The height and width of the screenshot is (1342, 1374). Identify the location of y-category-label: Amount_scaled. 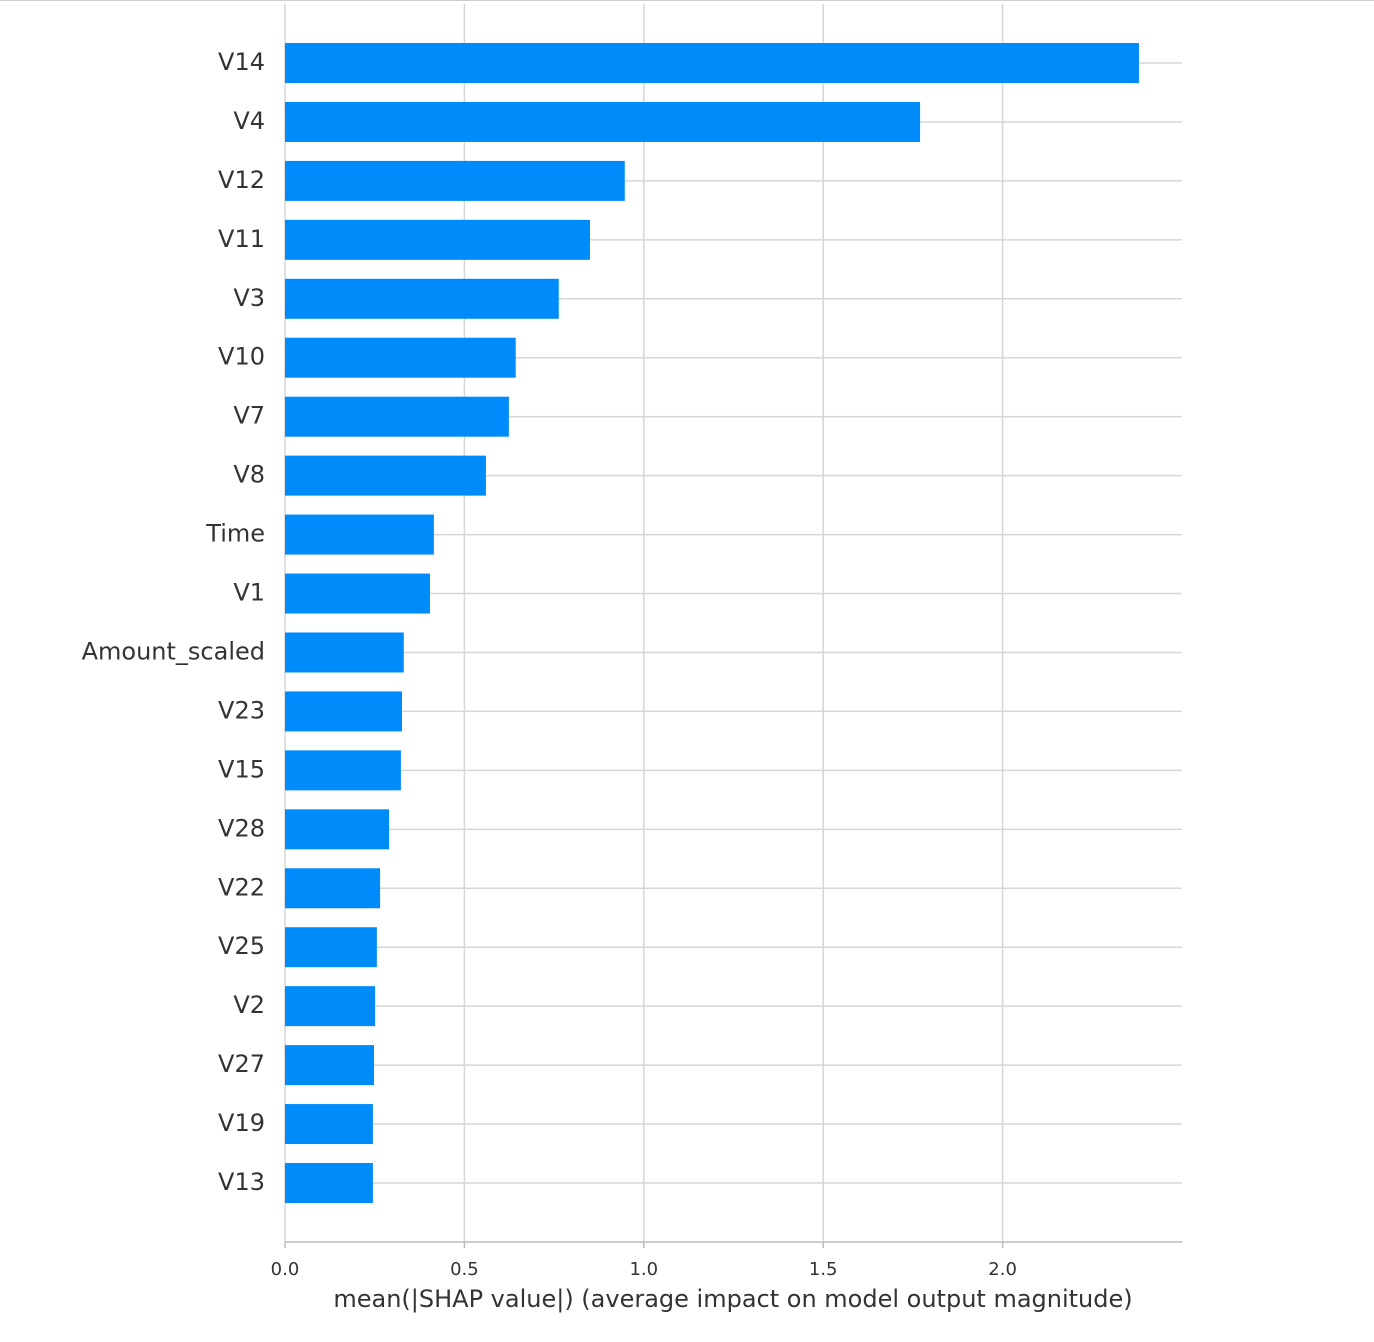
(173, 651).